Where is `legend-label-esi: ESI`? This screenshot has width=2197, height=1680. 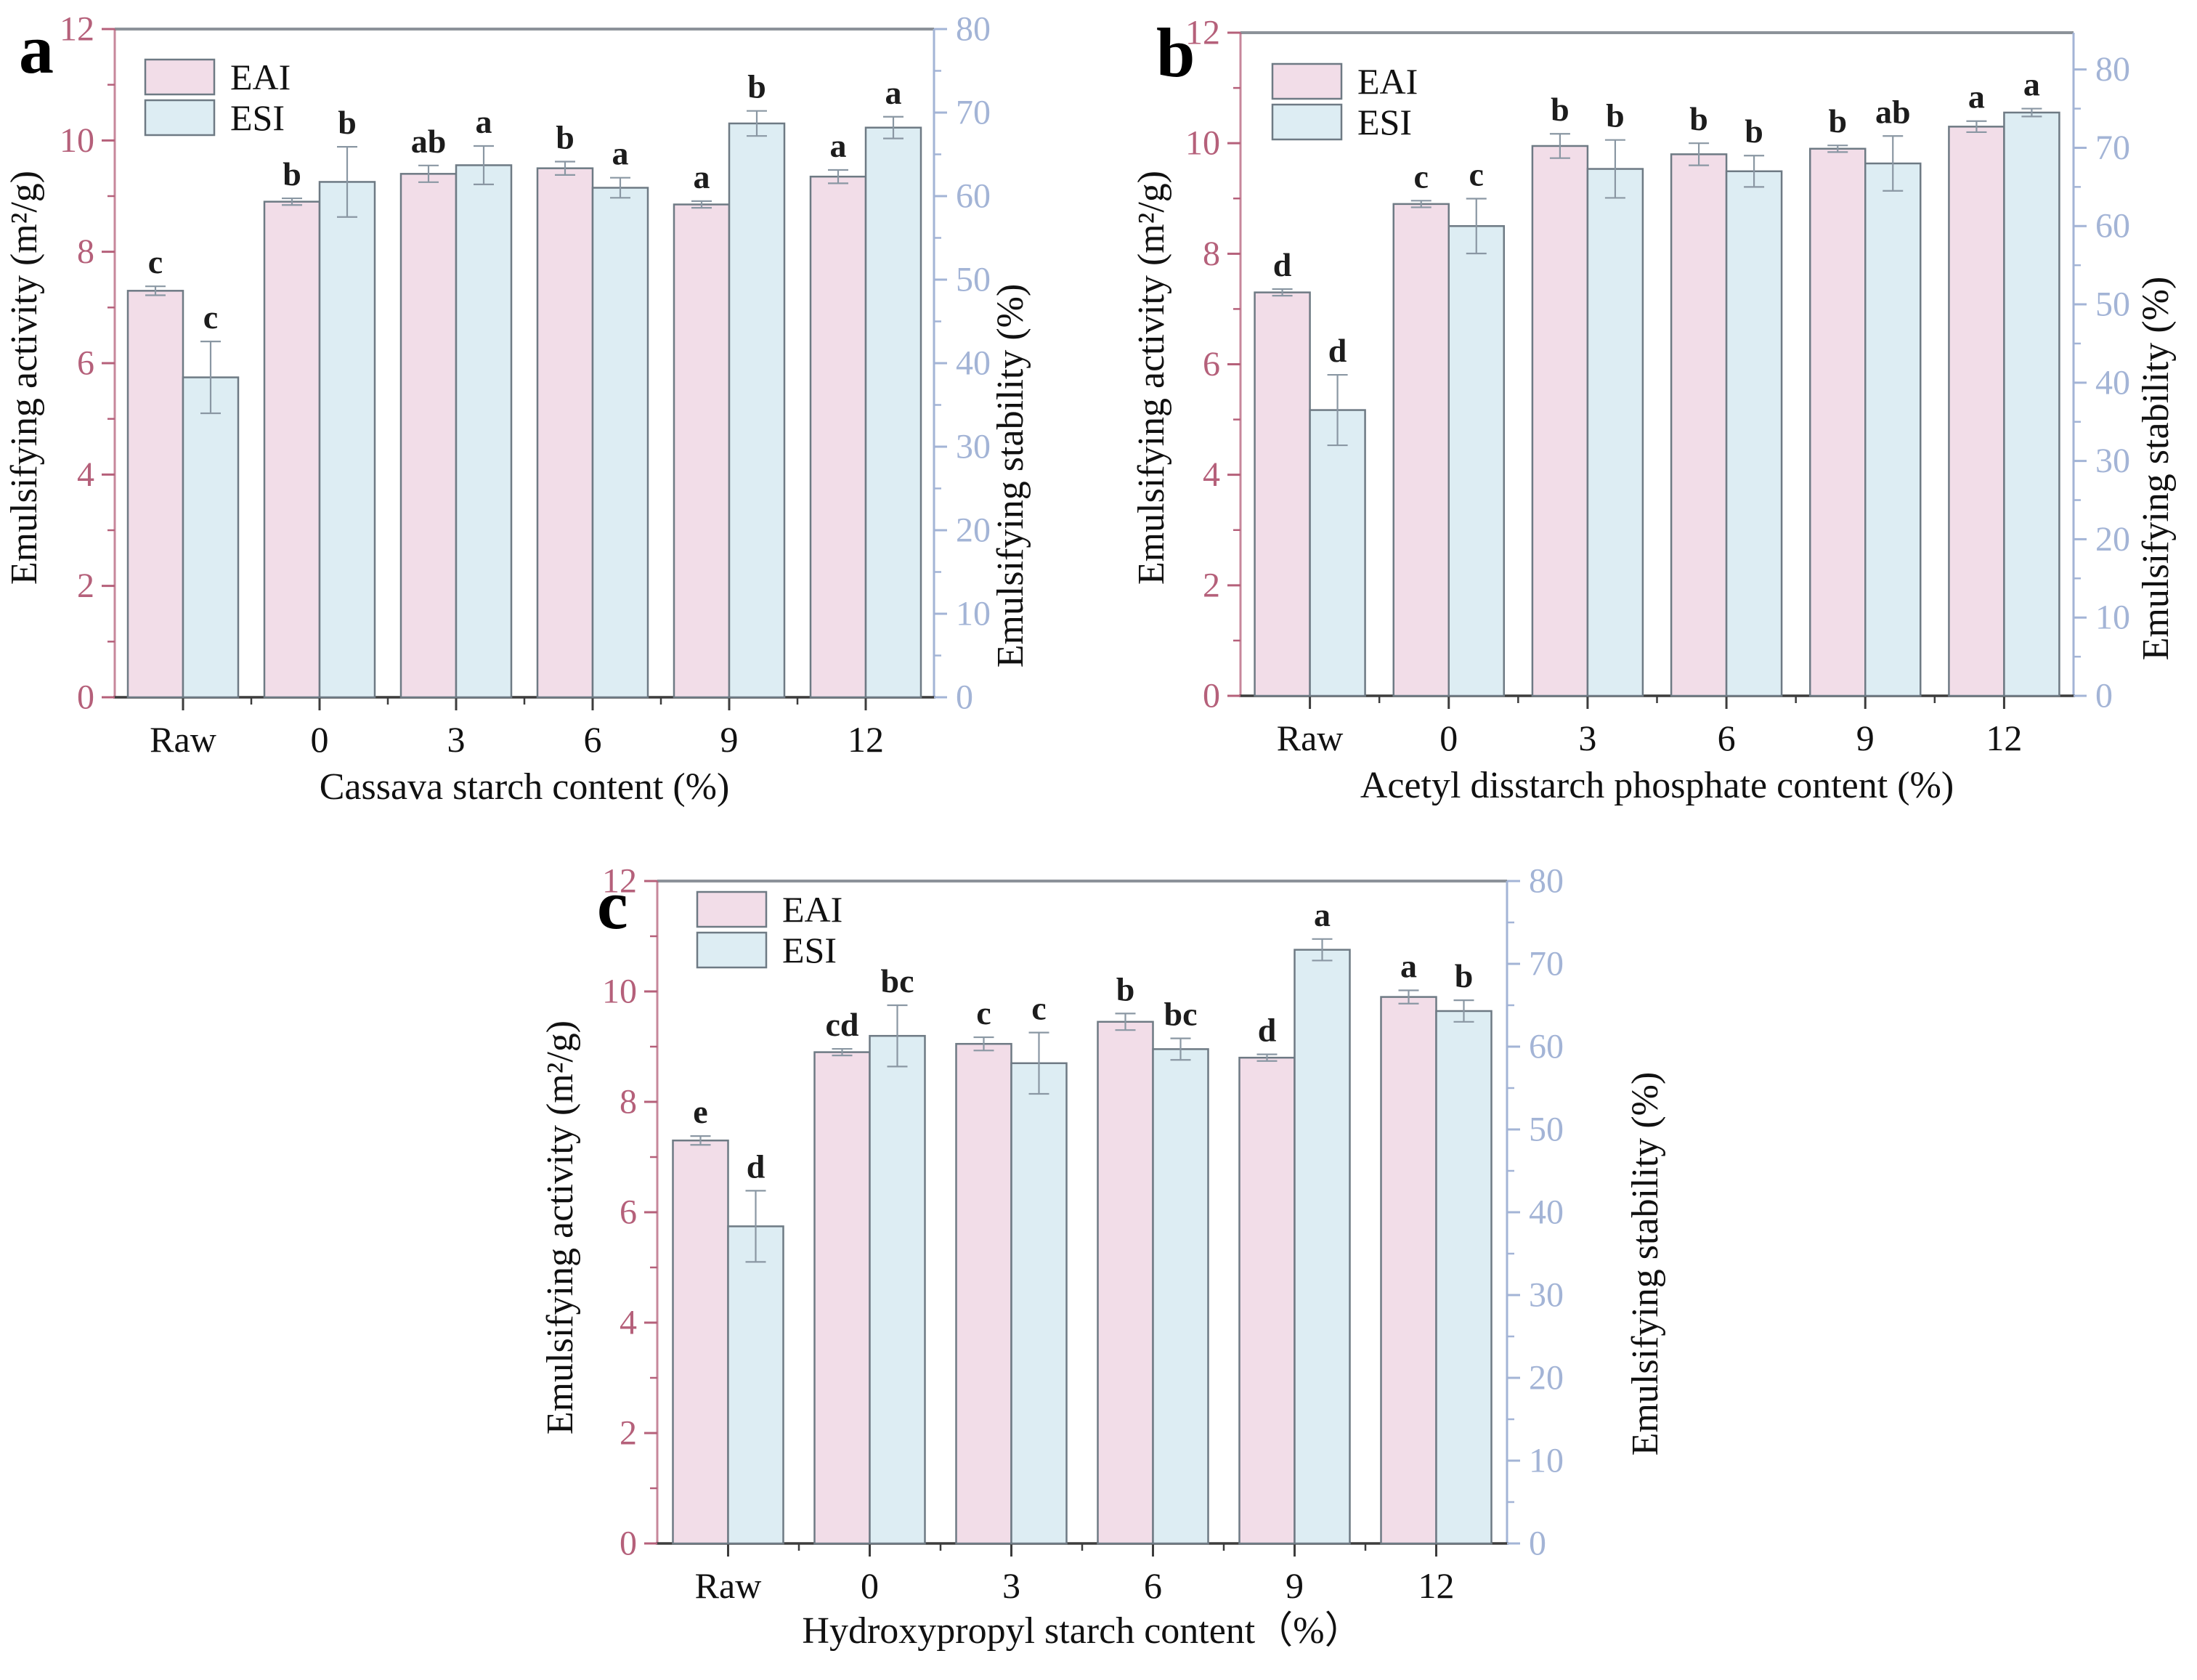
legend-label-esi: ESI is located at coordinates (1384, 122).